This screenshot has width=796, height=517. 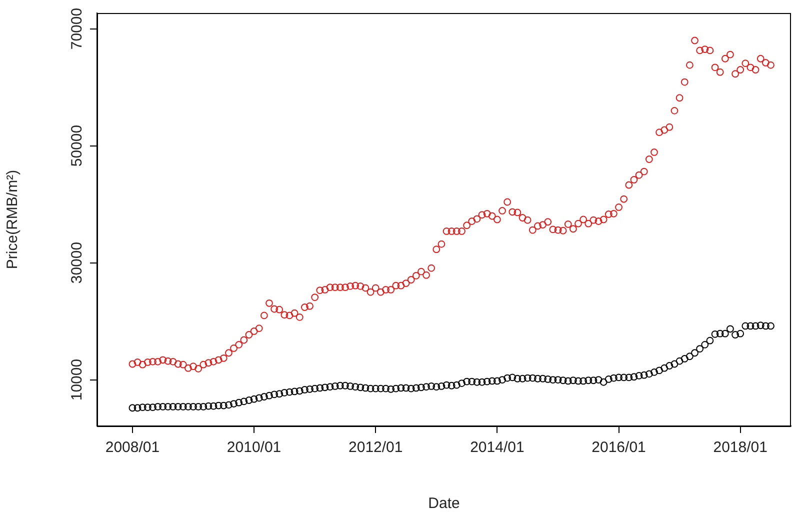 I want to click on x-tick-label: 2008/01, so click(x=132, y=447).